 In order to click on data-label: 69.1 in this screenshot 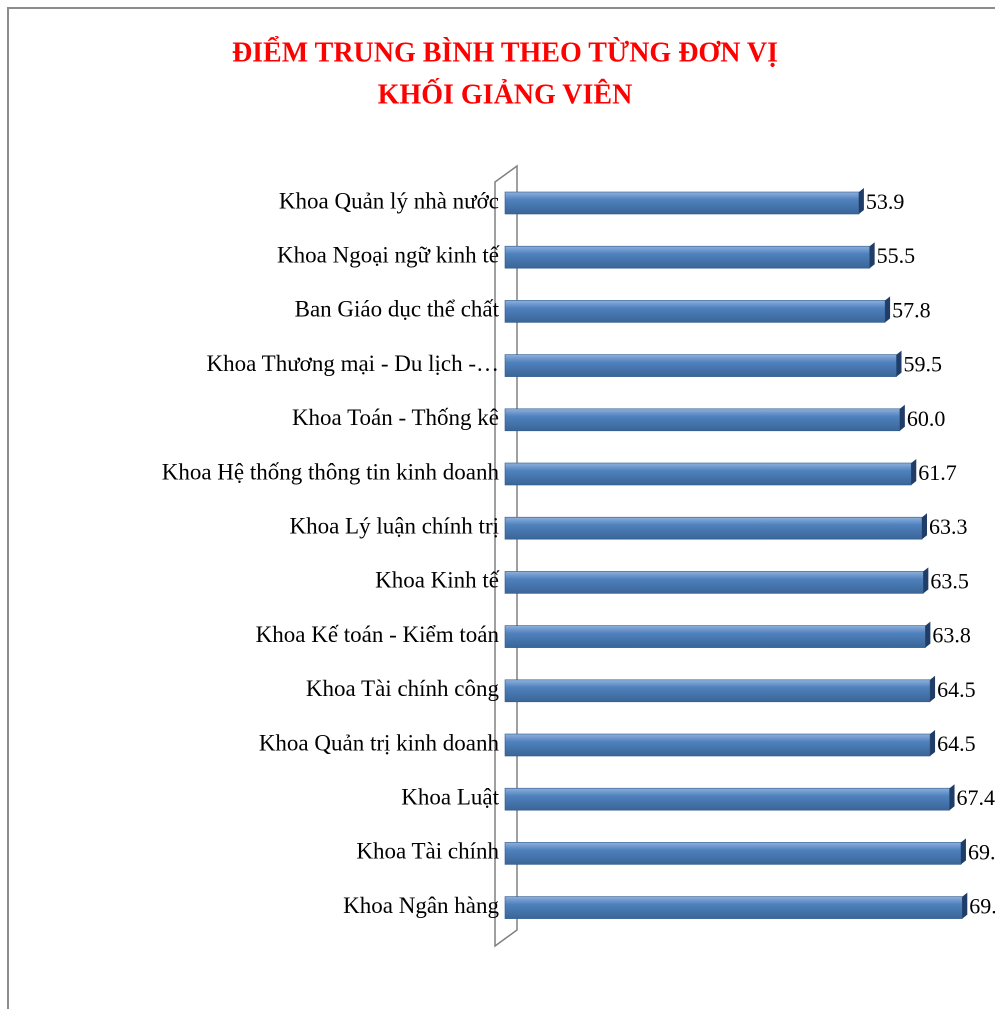, I will do `click(981, 851)`.